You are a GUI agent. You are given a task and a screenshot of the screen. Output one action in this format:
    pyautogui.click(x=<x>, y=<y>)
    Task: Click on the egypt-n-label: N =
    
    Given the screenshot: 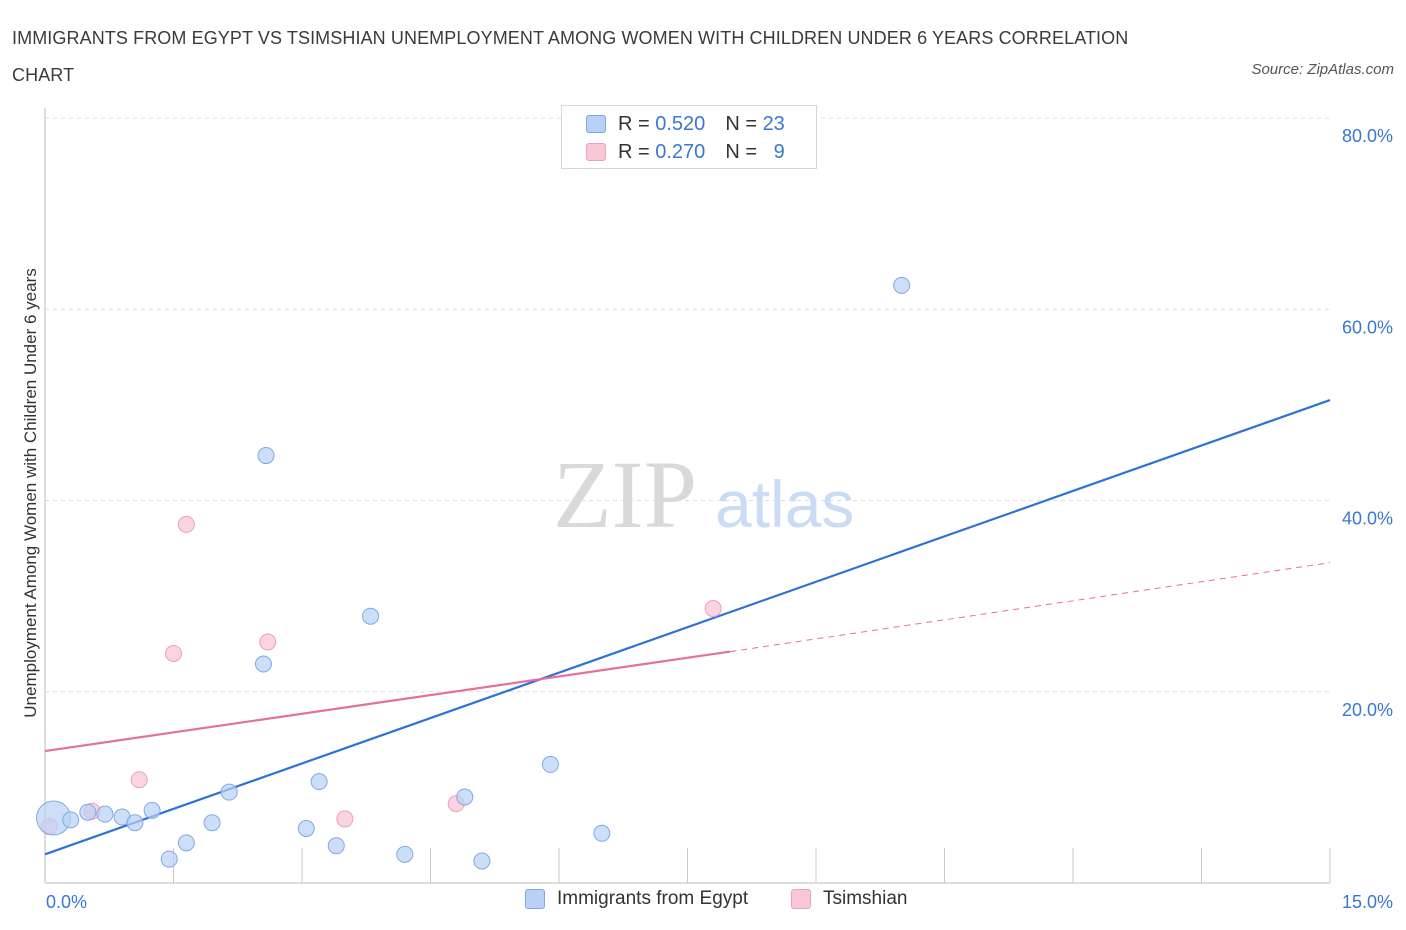 What is the action you would take?
    pyautogui.click(x=741, y=123)
    